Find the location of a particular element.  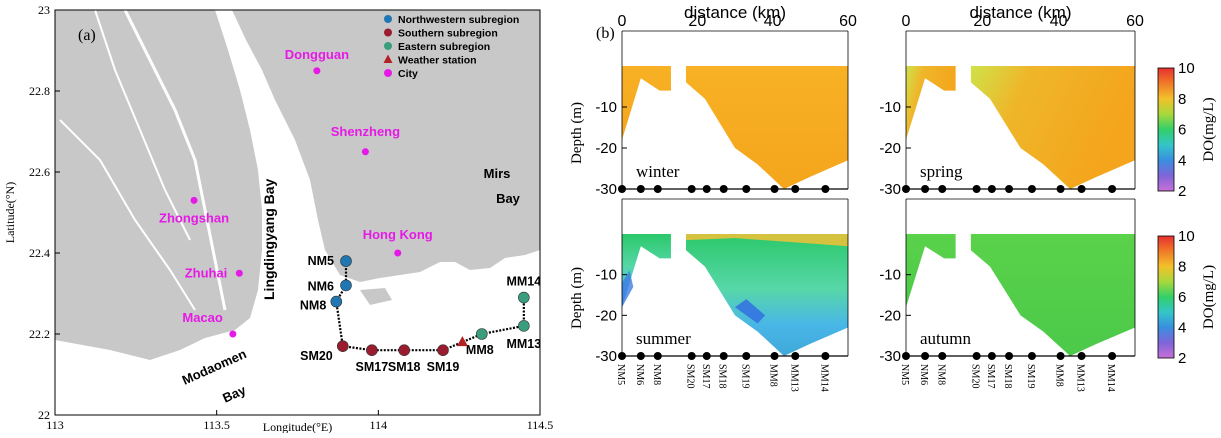

x-tick-label: 114.5 is located at coordinates (540, 425).